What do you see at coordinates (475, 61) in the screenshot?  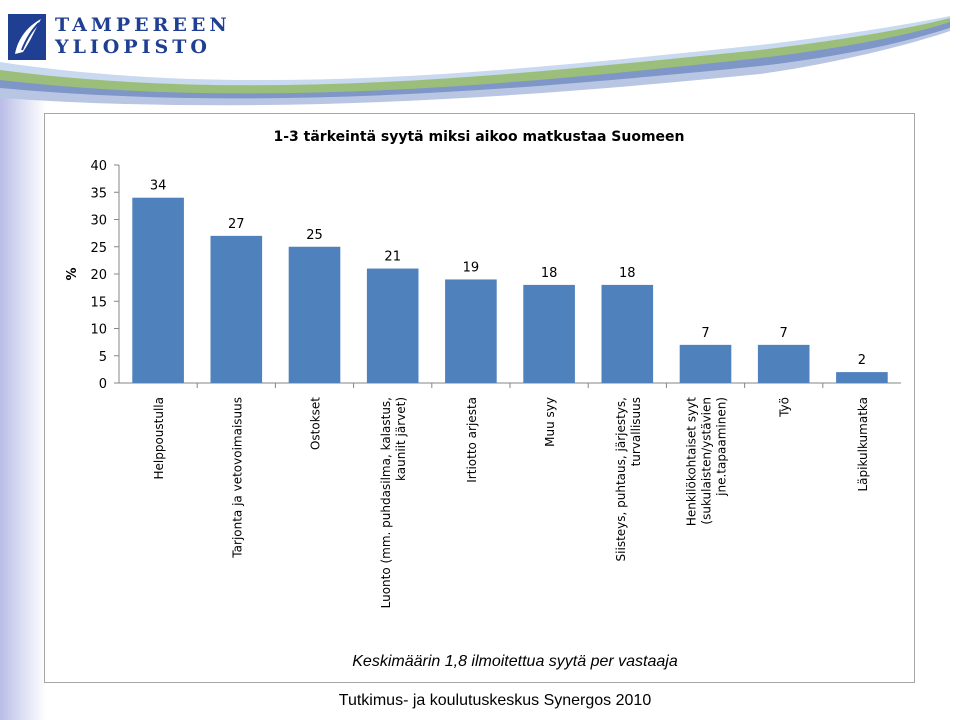 I see `header-swoosh` at bounding box center [475, 61].